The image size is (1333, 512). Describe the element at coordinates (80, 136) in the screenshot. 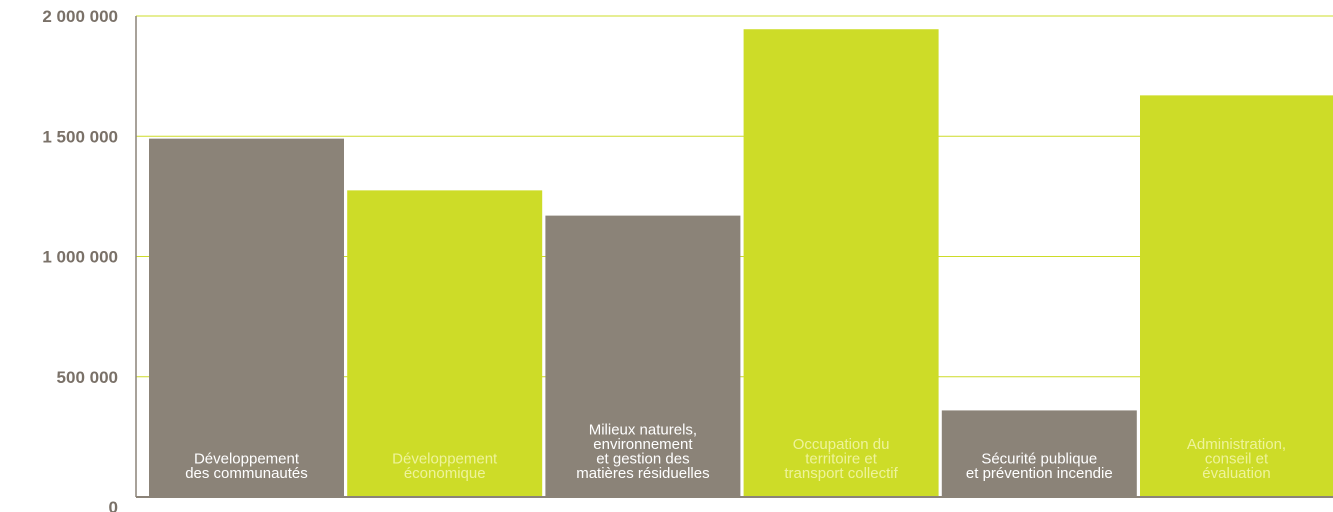

I see `y-tick-label: 1 500 000` at that location.